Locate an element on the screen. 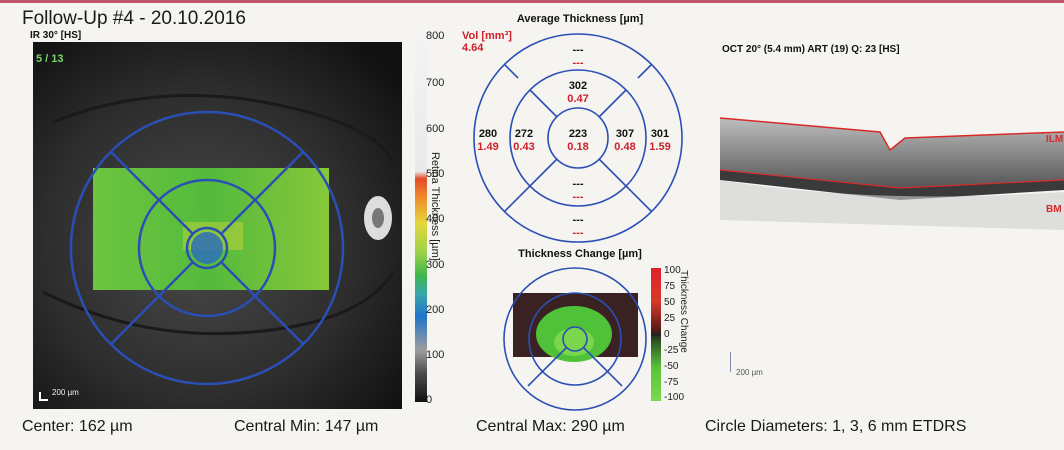 The height and width of the screenshot is (450, 1064). bm-label: BM is located at coordinates (1054, 209).